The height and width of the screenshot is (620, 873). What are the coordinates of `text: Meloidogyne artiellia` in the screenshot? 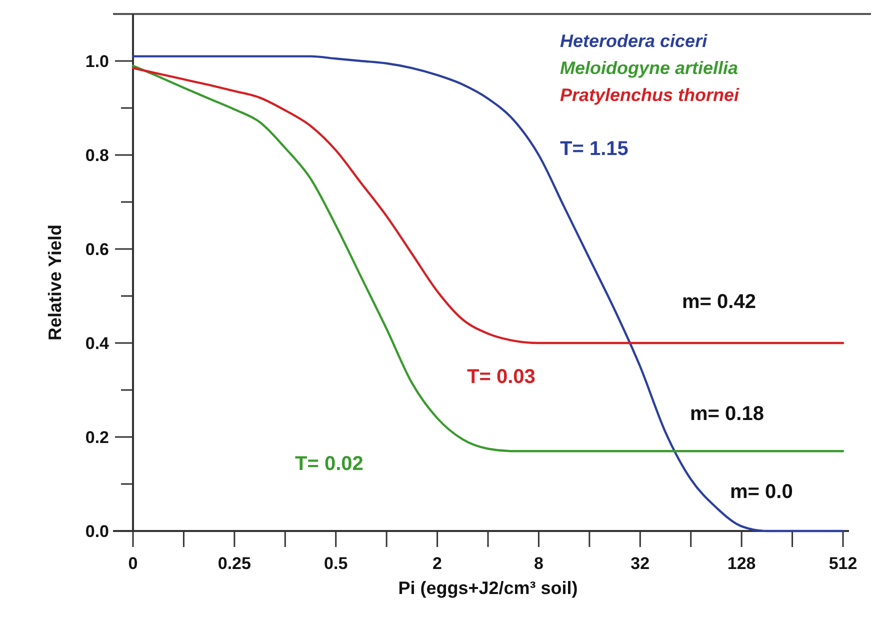 It's located at (649, 68).